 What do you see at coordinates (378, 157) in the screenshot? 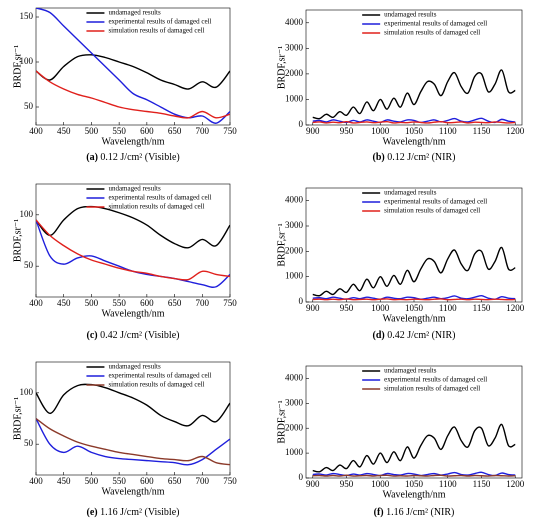
I see `caption-label: (b)` at bounding box center [378, 157].